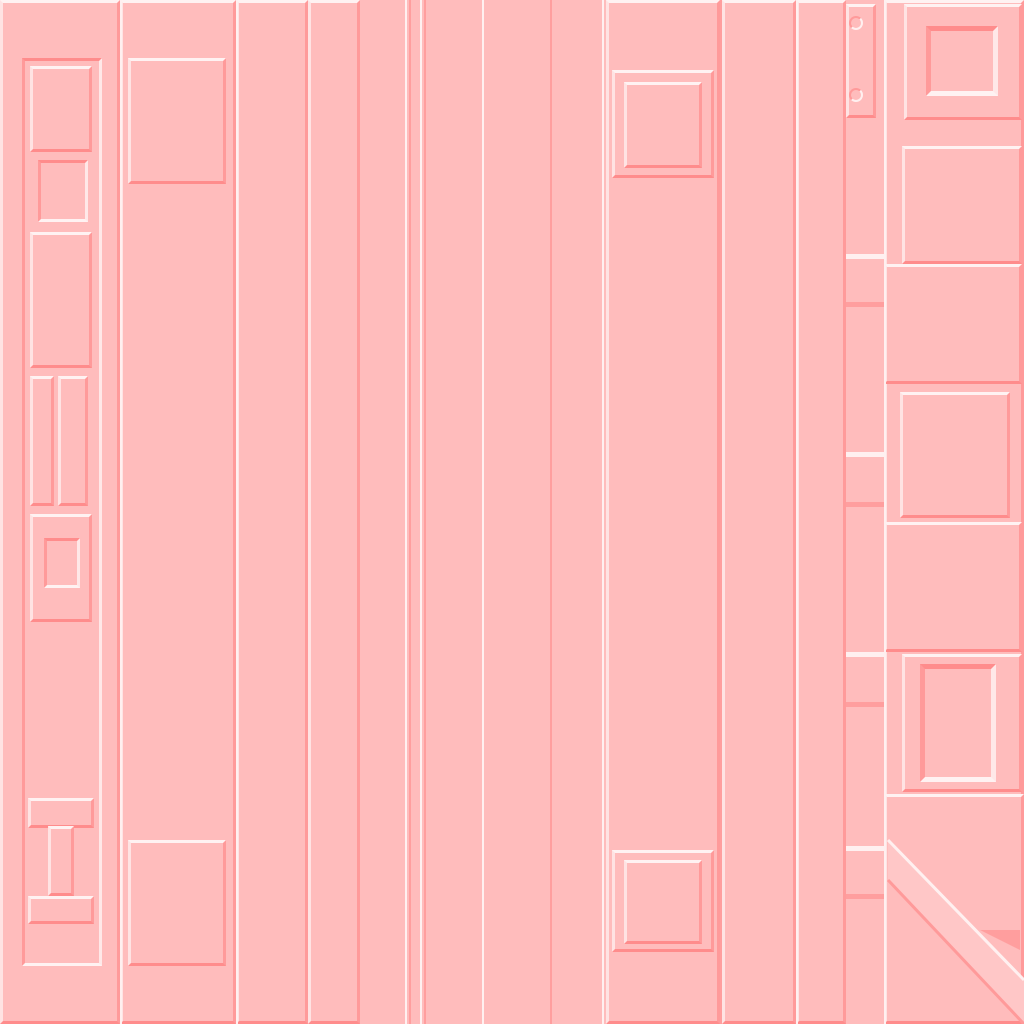 This screenshot has width=1024, height=1024. Describe the element at coordinates (61, 861) in the screenshot. I see `left-rail-h-stem` at that location.